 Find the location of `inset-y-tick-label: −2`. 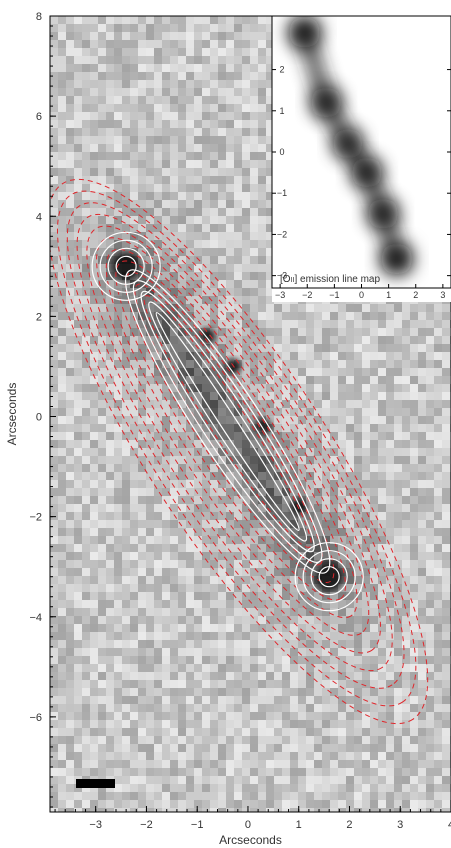

inset-y-tick-label: −2 is located at coordinates (282, 234).